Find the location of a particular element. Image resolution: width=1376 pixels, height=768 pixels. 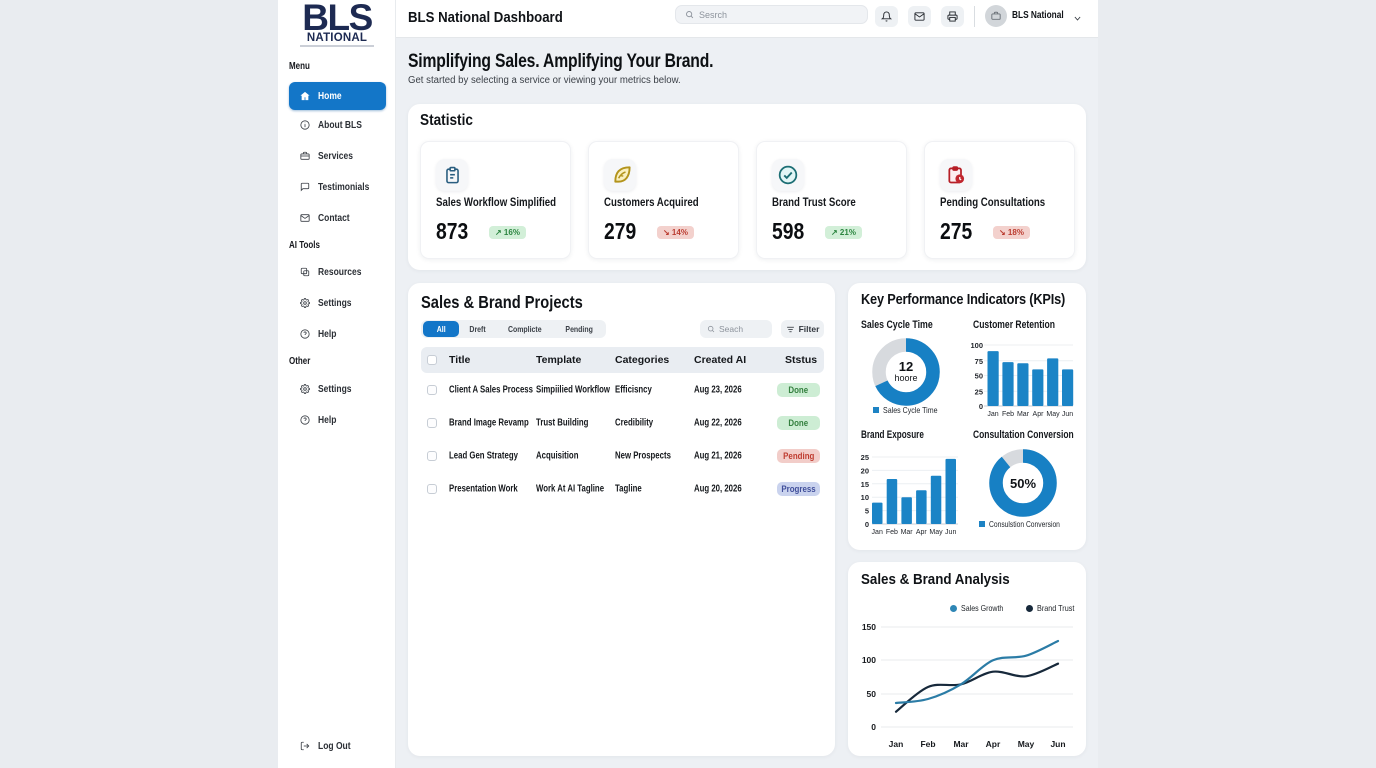

svg-text: 20 is located at coordinates (865, 470).